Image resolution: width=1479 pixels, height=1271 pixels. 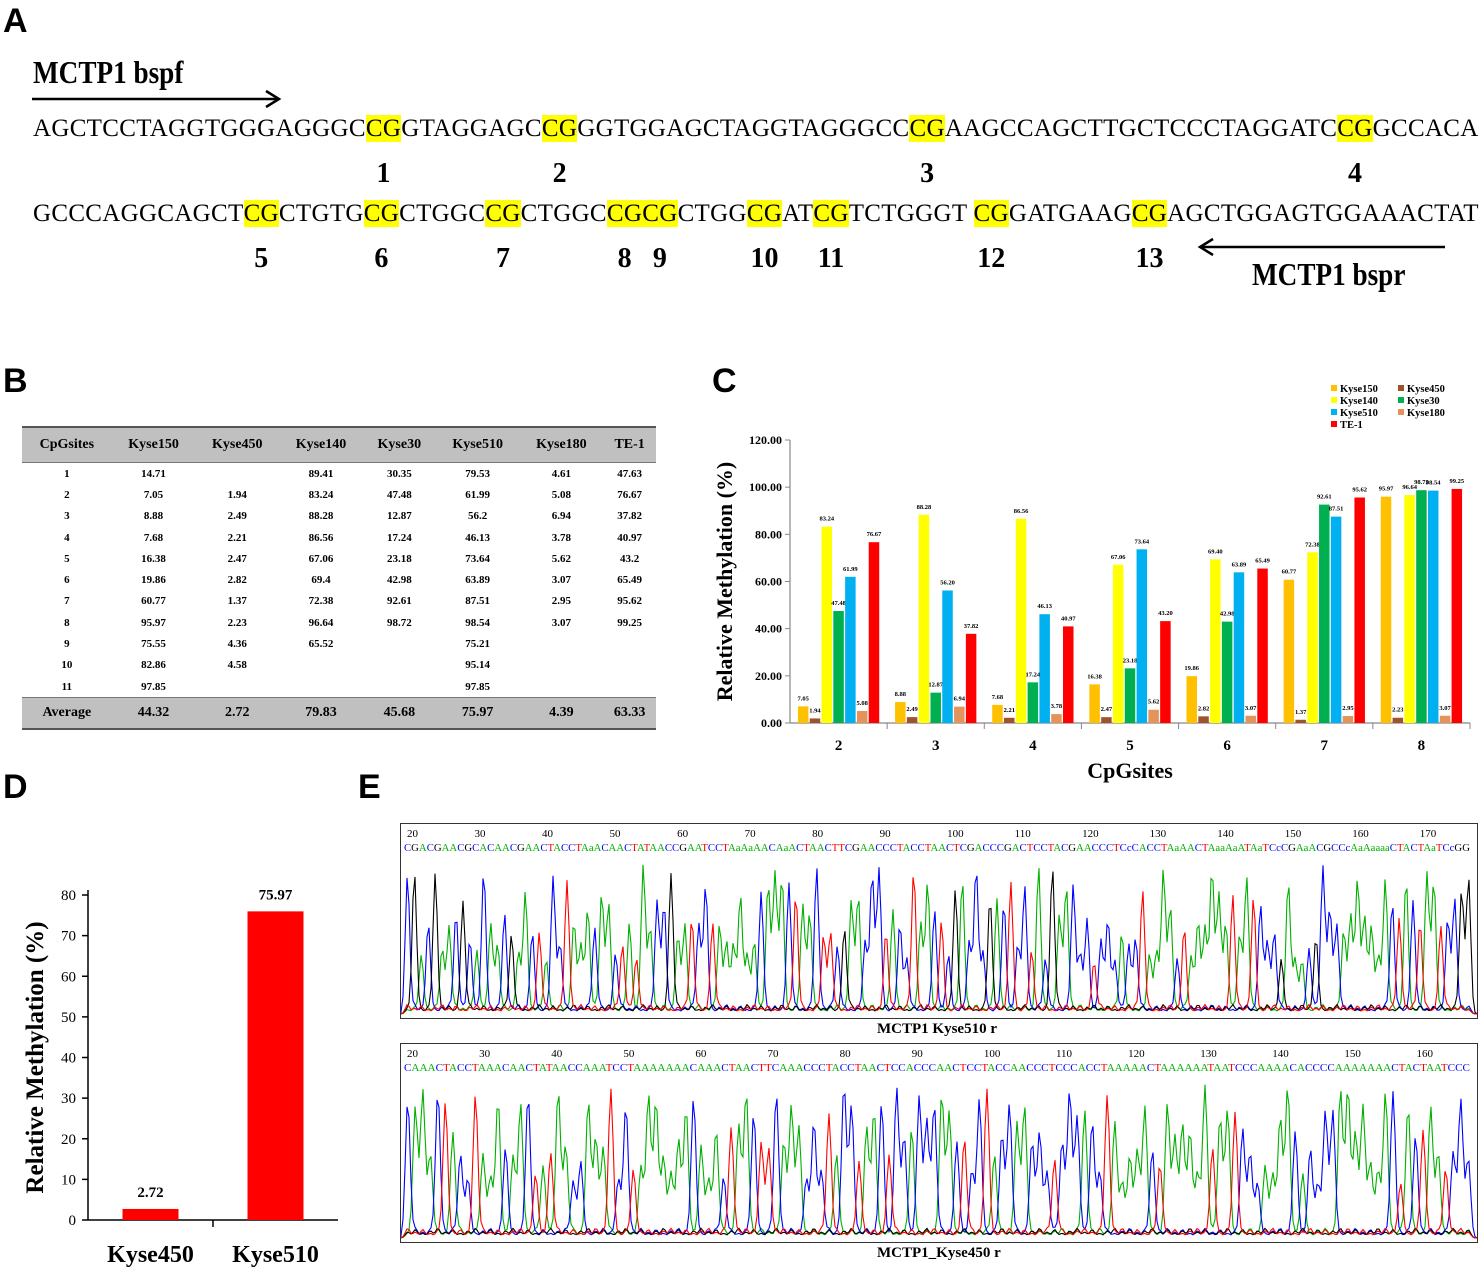 I want to click on position-label: 120, so click(x=1090, y=834).